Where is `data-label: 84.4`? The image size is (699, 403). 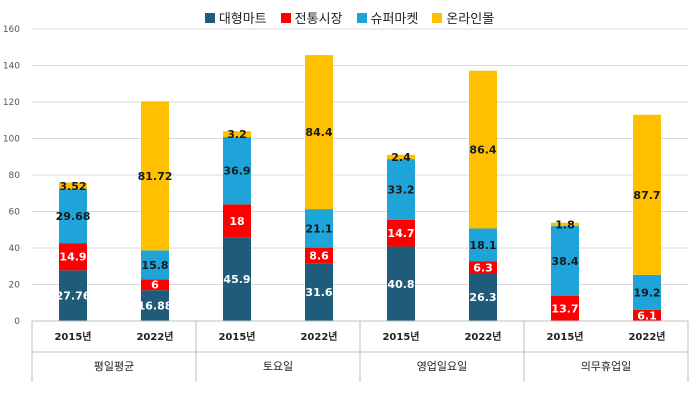 data-label: 84.4 is located at coordinates (318, 132).